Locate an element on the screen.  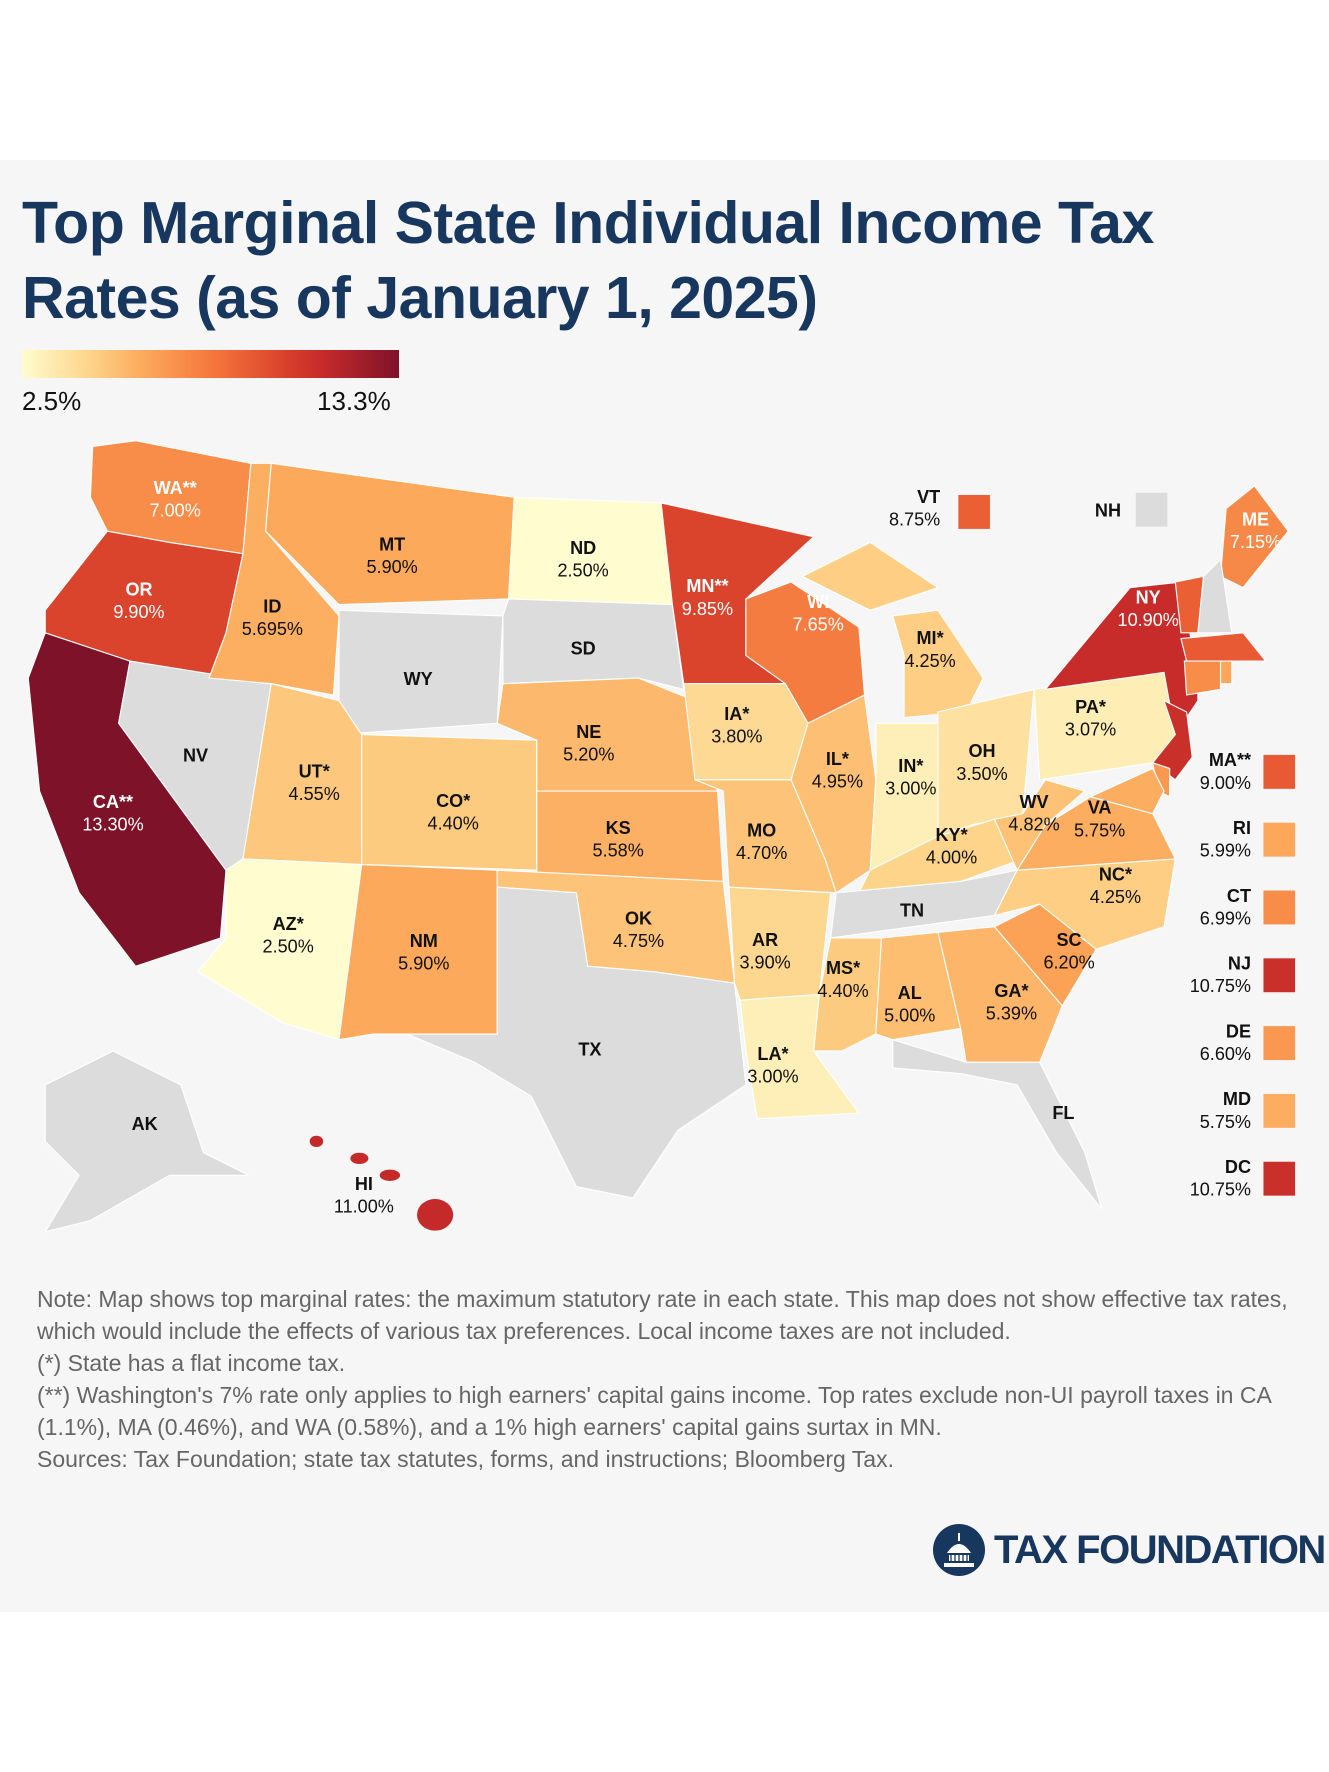
state-rate-label: 5.58% is located at coordinates (618, 851).